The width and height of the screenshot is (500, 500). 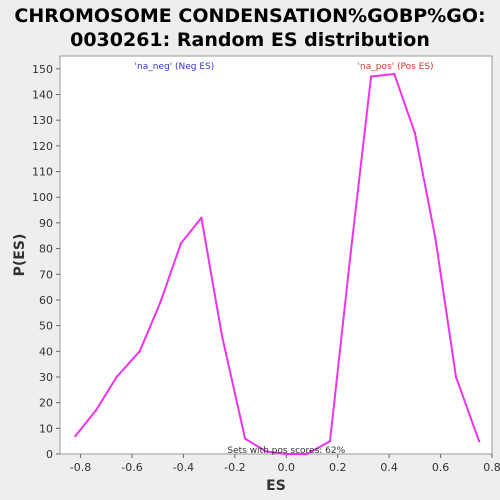 I want to click on y-tick-label: 10, so click(x=46, y=428).